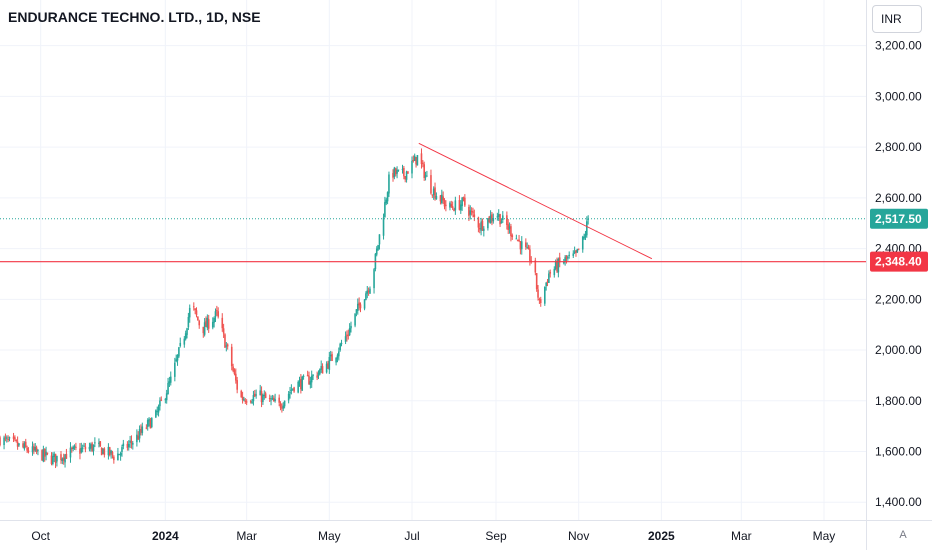 The width and height of the screenshot is (932, 550). I want to click on support-price-badge-bg, so click(899, 261).